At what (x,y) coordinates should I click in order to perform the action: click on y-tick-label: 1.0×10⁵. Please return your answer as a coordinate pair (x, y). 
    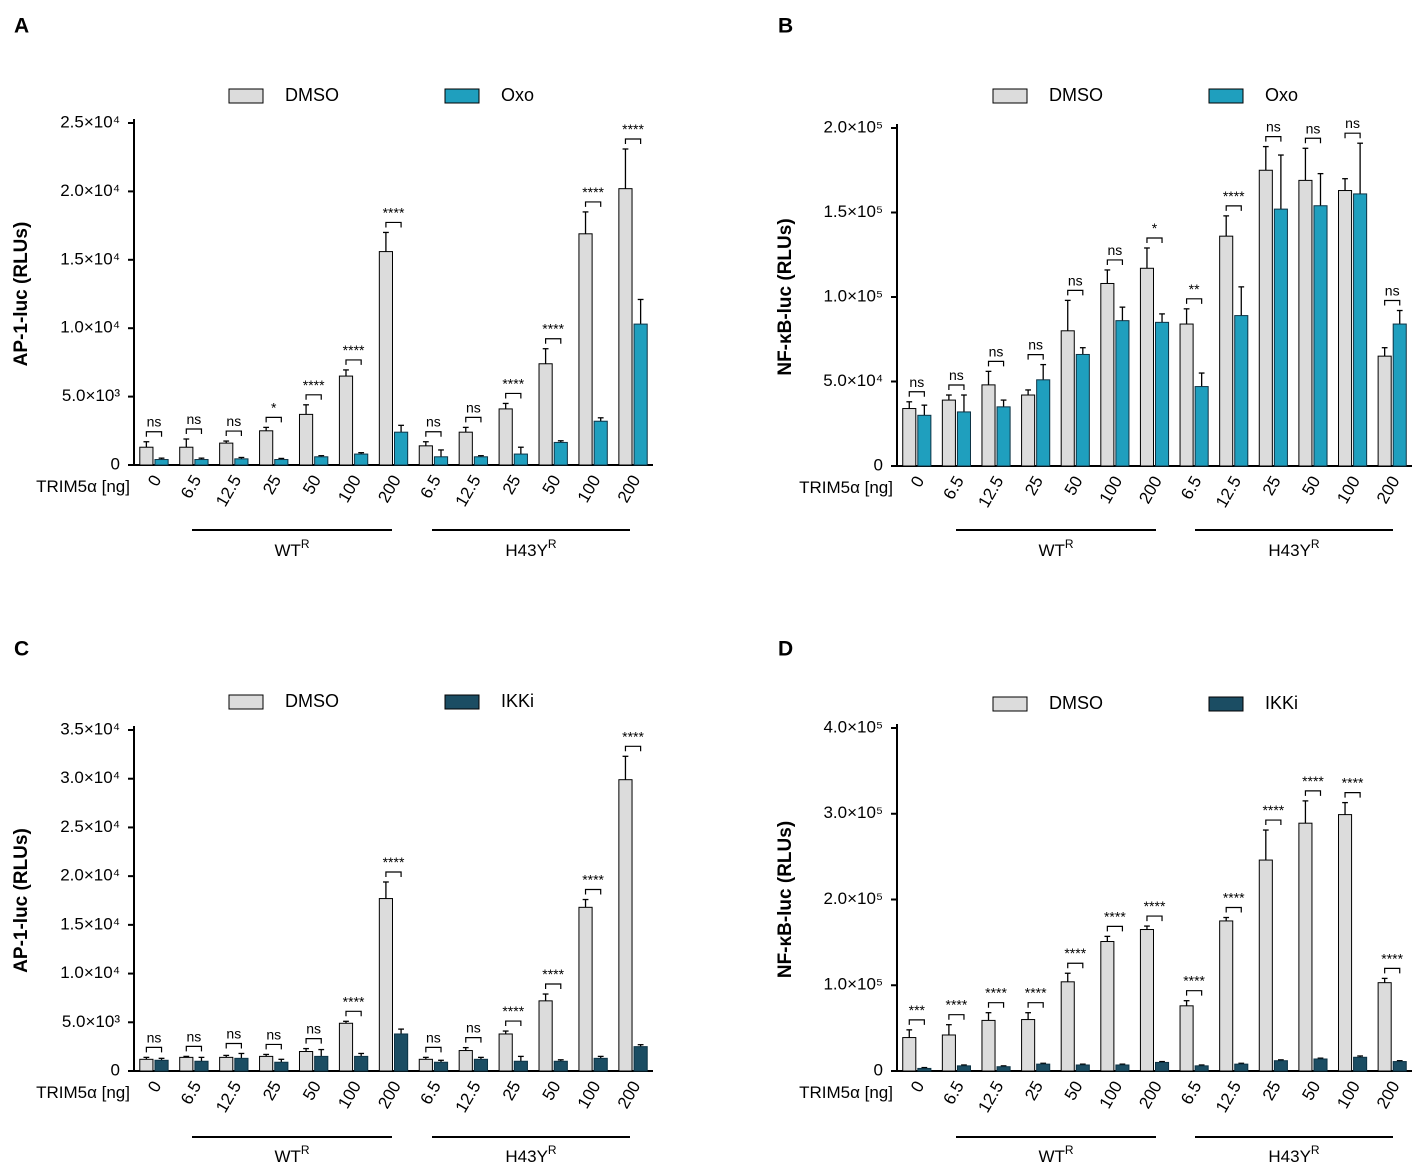
    Looking at the image, I should click on (853, 295).